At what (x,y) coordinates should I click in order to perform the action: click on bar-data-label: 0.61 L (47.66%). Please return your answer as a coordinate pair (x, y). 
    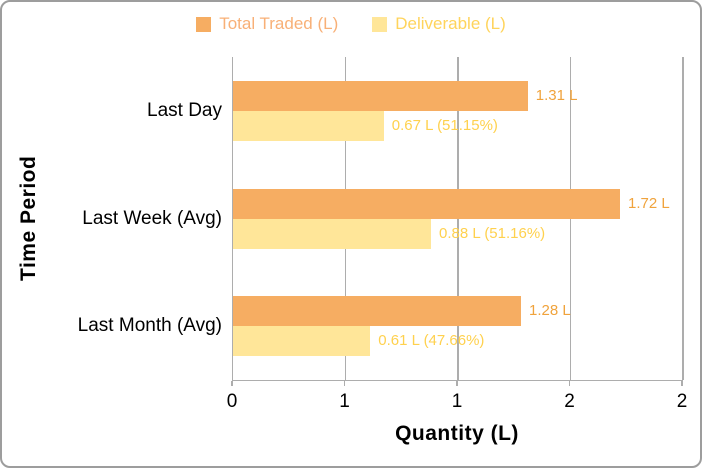
    Looking at the image, I should click on (431, 341).